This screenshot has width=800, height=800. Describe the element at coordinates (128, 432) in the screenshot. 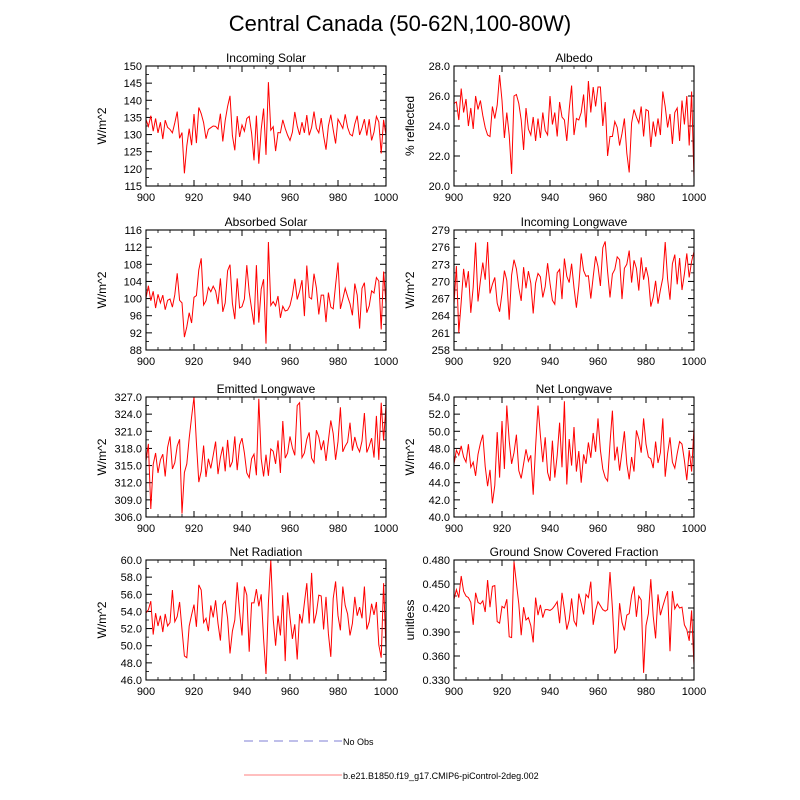

I see `y-tick-label: 321.0` at that location.